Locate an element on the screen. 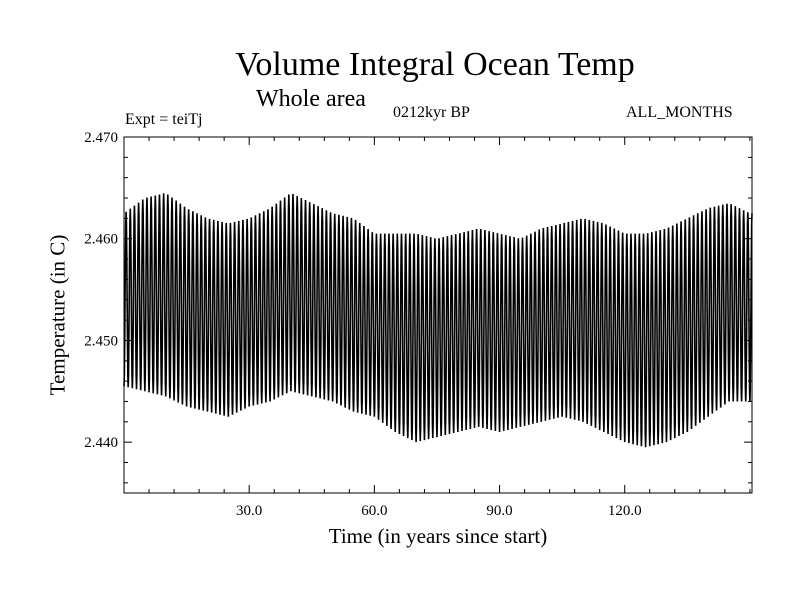 The image size is (800, 600). chart-title: Volume Integral Ocean Temp is located at coordinates (435, 64).